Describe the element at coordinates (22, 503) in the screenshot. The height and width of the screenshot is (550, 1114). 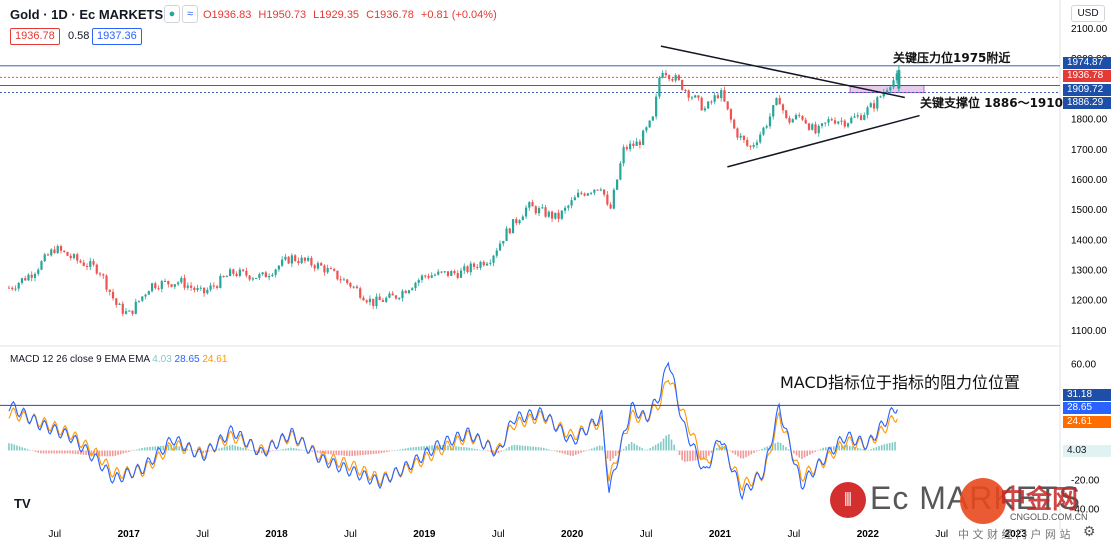
I see `tv-logo-icon: TV` at that location.